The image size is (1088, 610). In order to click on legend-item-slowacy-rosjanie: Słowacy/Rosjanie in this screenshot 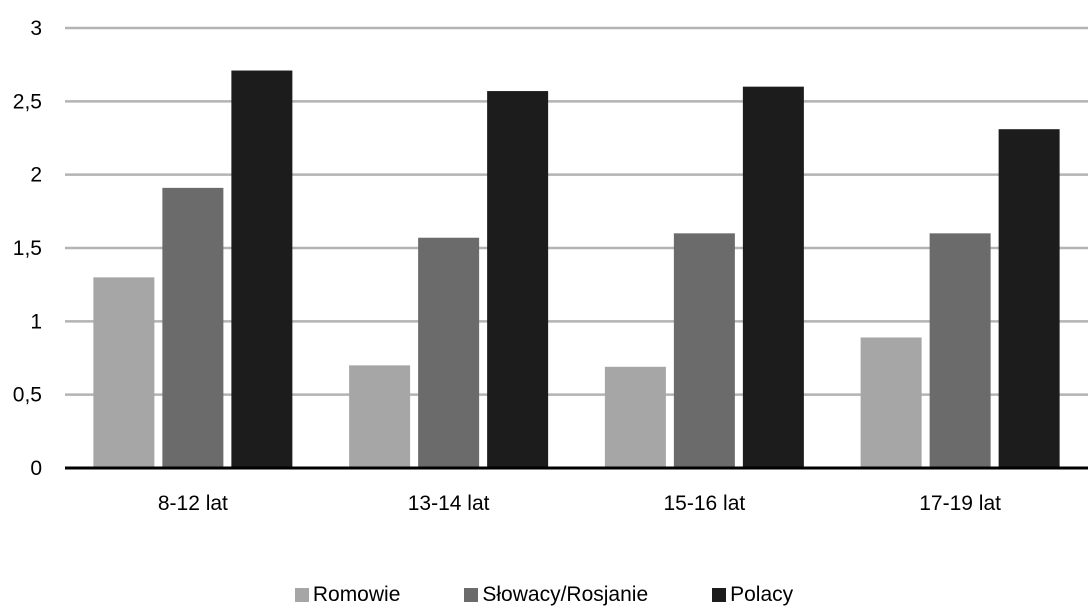, I will do `click(556, 595)`.